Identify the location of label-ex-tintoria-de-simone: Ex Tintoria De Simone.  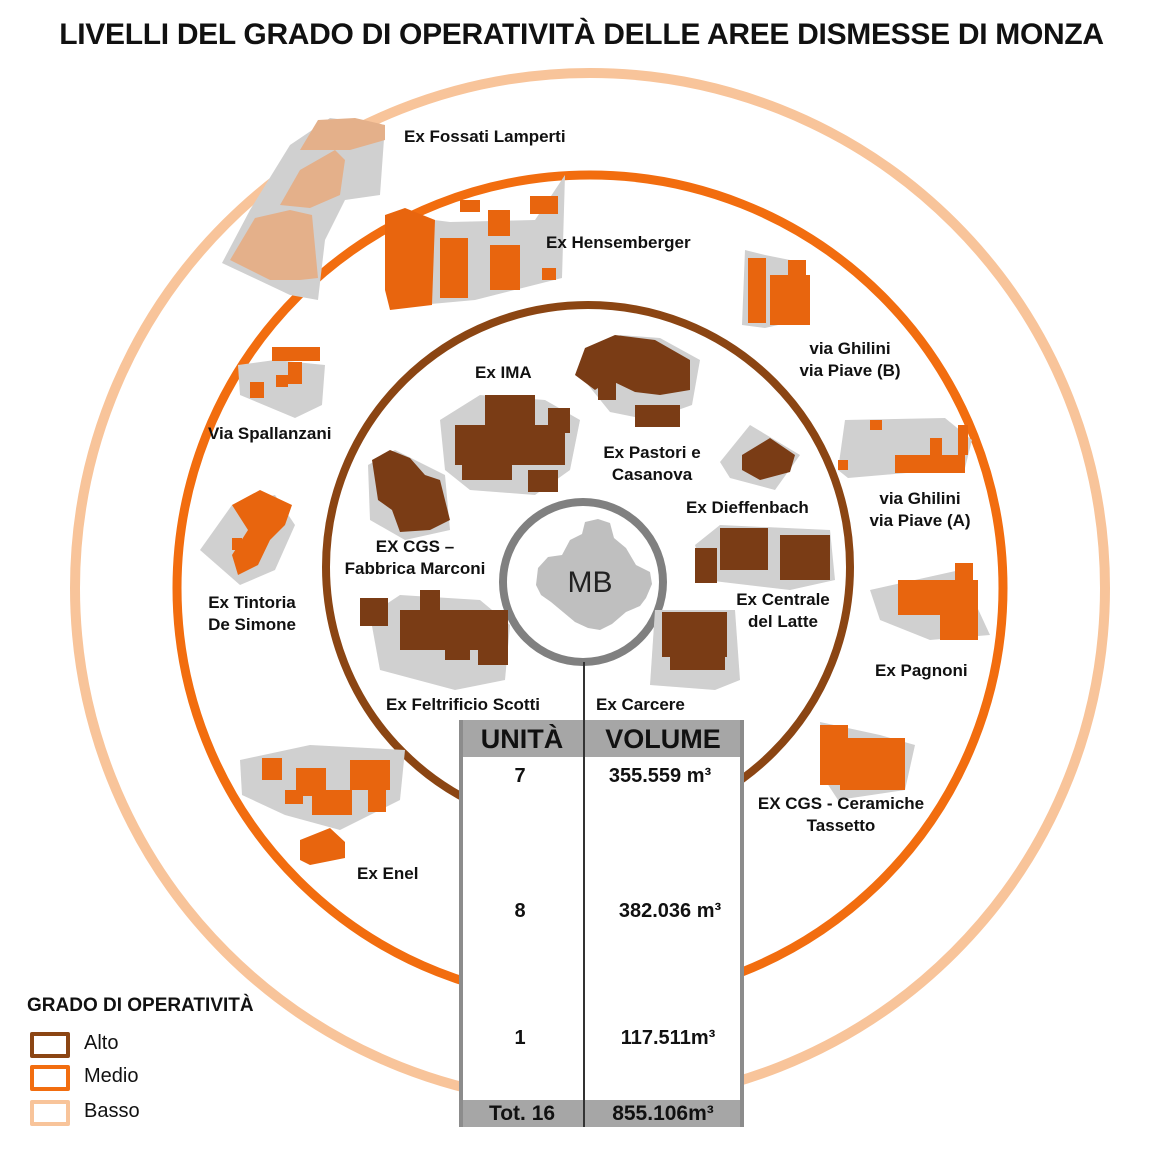
(252, 613).